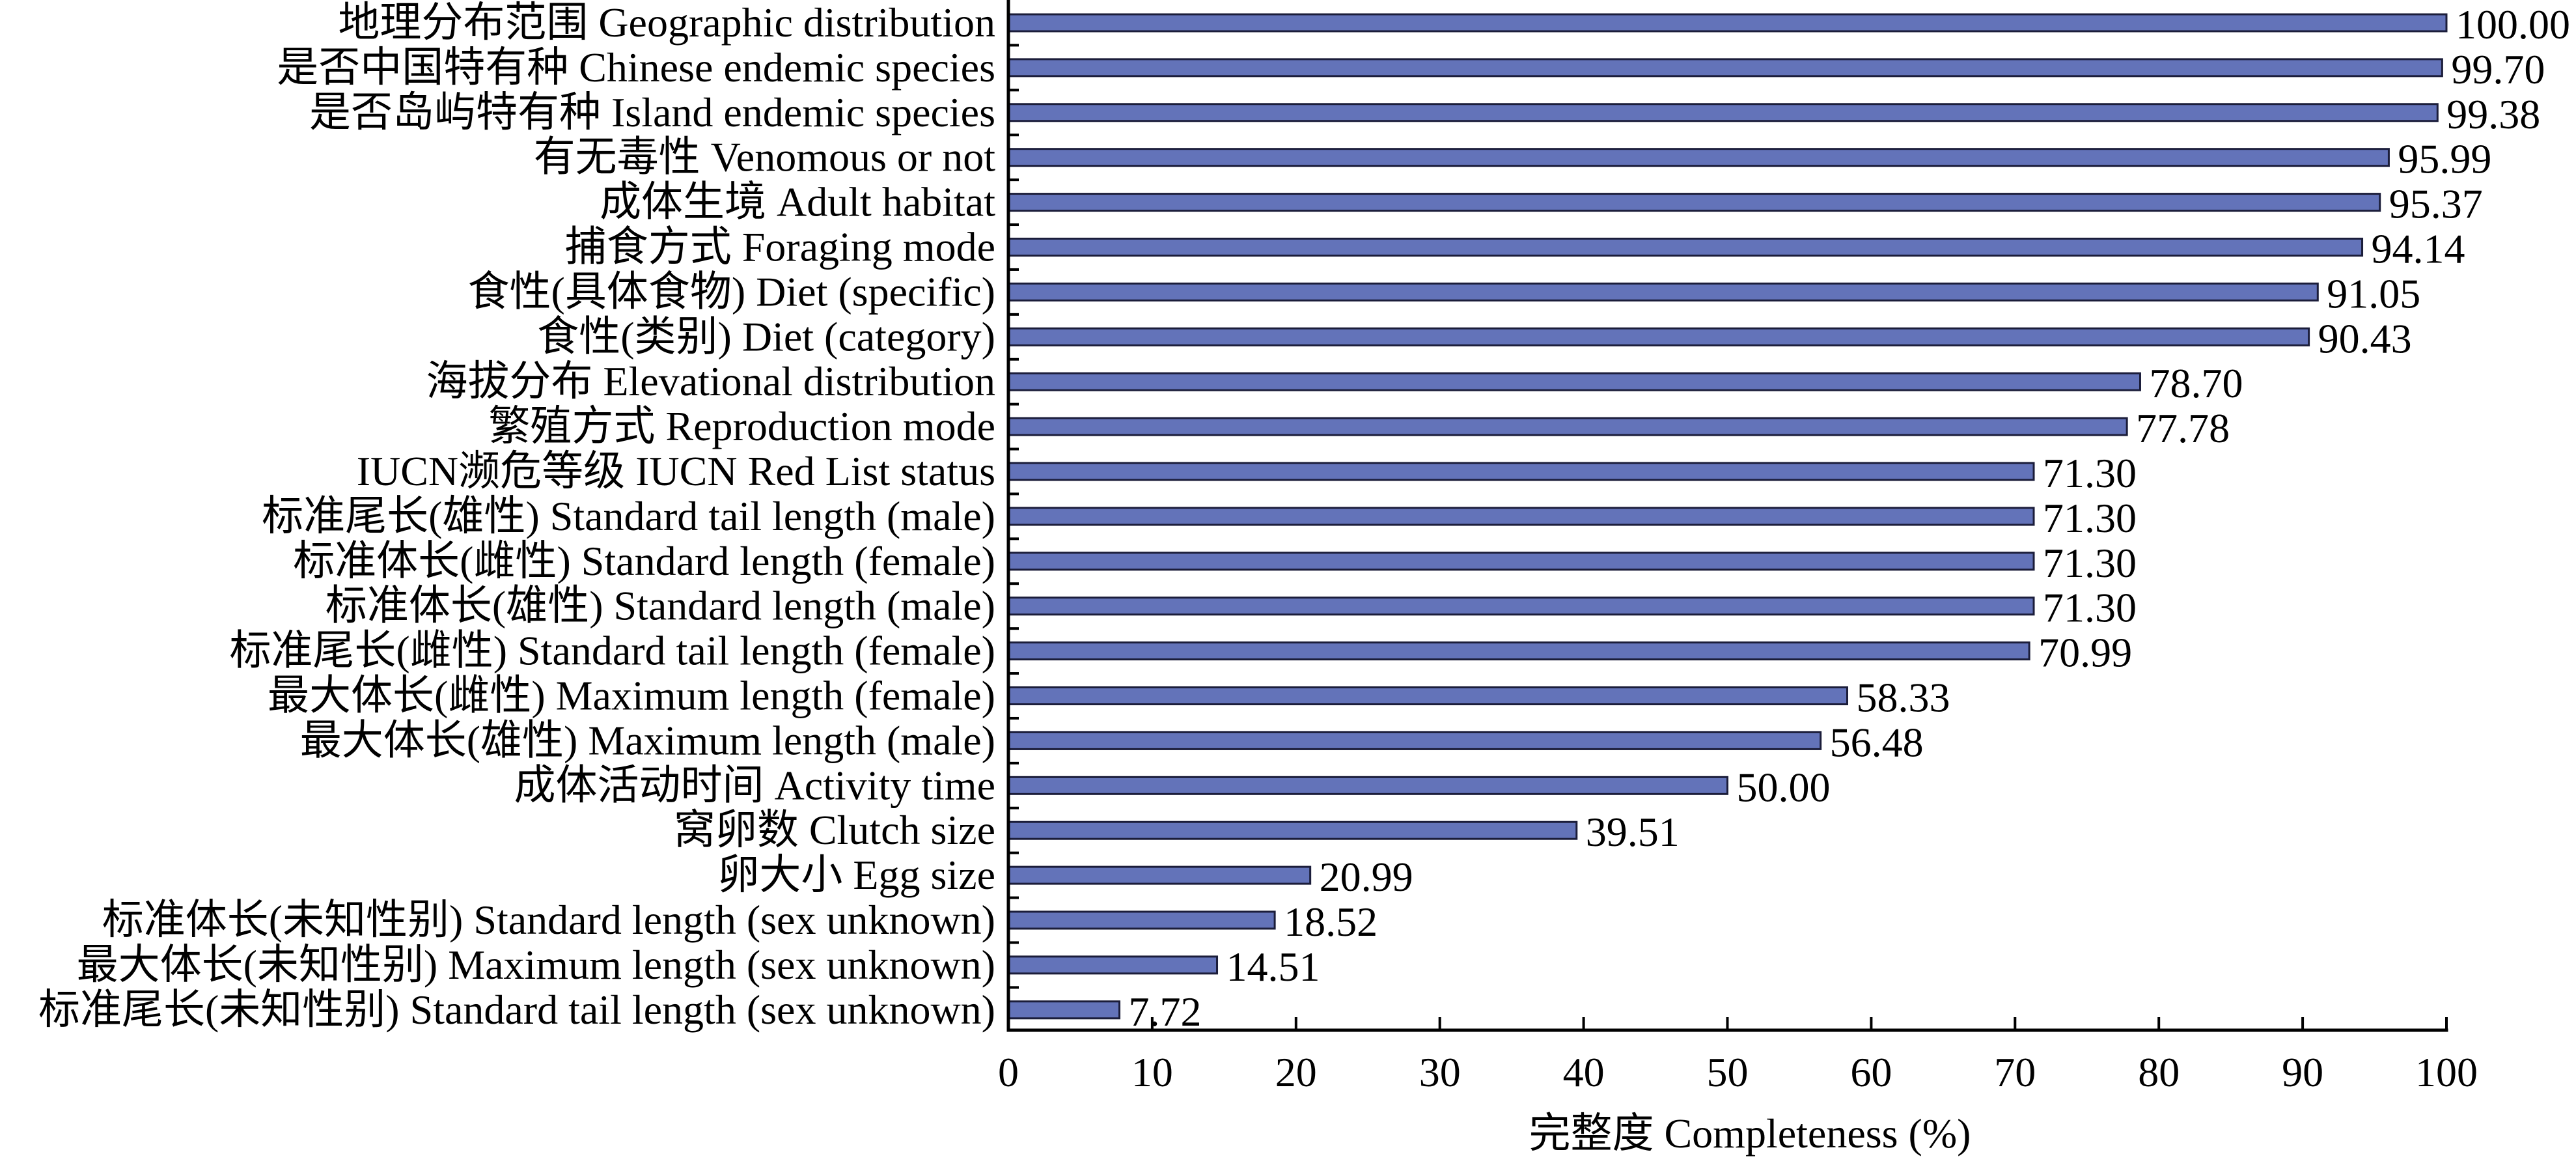  Describe the element at coordinates (1013, 516) in the screenshot. I see `y-ticks-group` at that location.